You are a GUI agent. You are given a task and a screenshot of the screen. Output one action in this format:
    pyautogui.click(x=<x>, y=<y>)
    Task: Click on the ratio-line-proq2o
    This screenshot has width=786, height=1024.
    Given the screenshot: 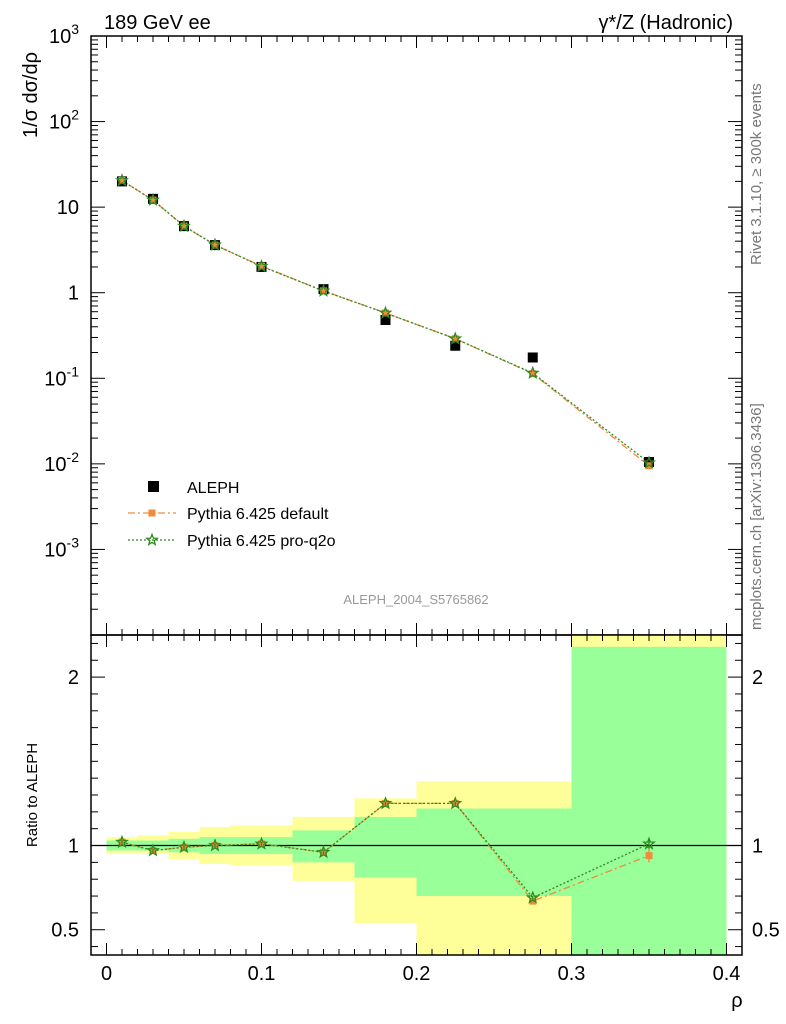 What is the action you would take?
    pyautogui.click(x=385, y=850)
    